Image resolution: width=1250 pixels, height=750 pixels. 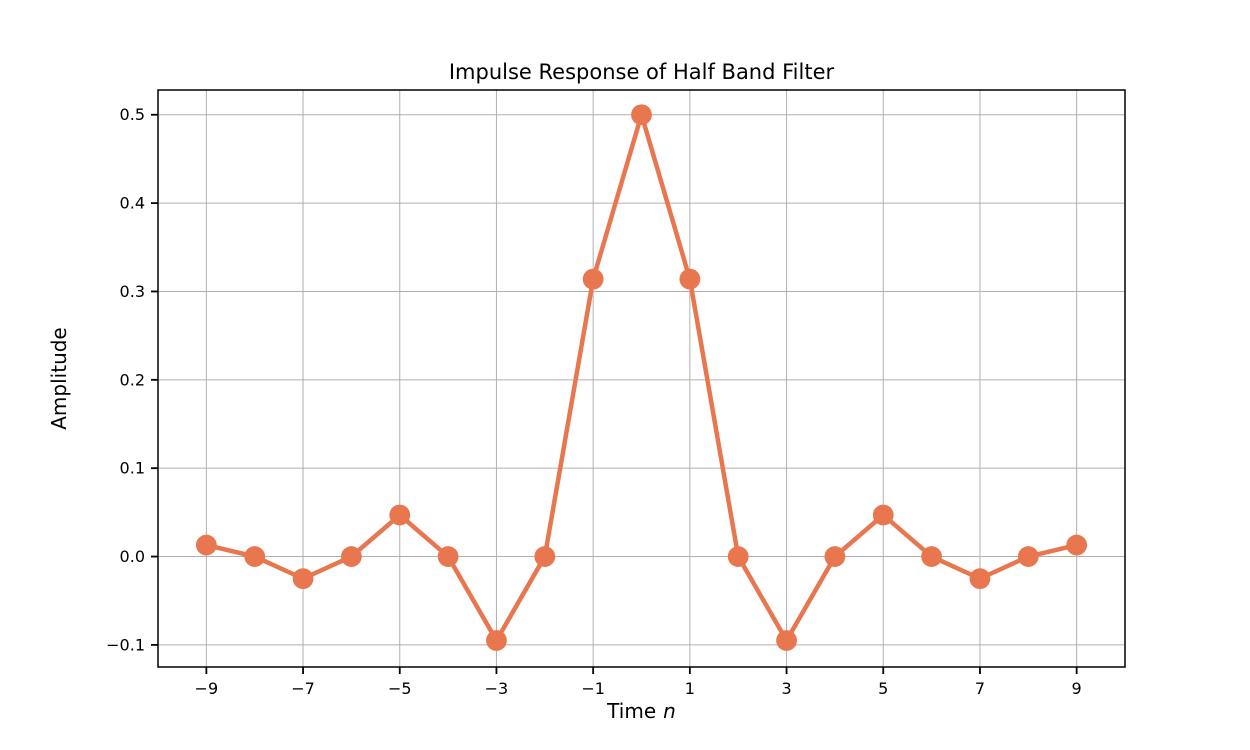 What do you see at coordinates (400, 688) in the screenshot?
I see `x-tick-label: −5` at bounding box center [400, 688].